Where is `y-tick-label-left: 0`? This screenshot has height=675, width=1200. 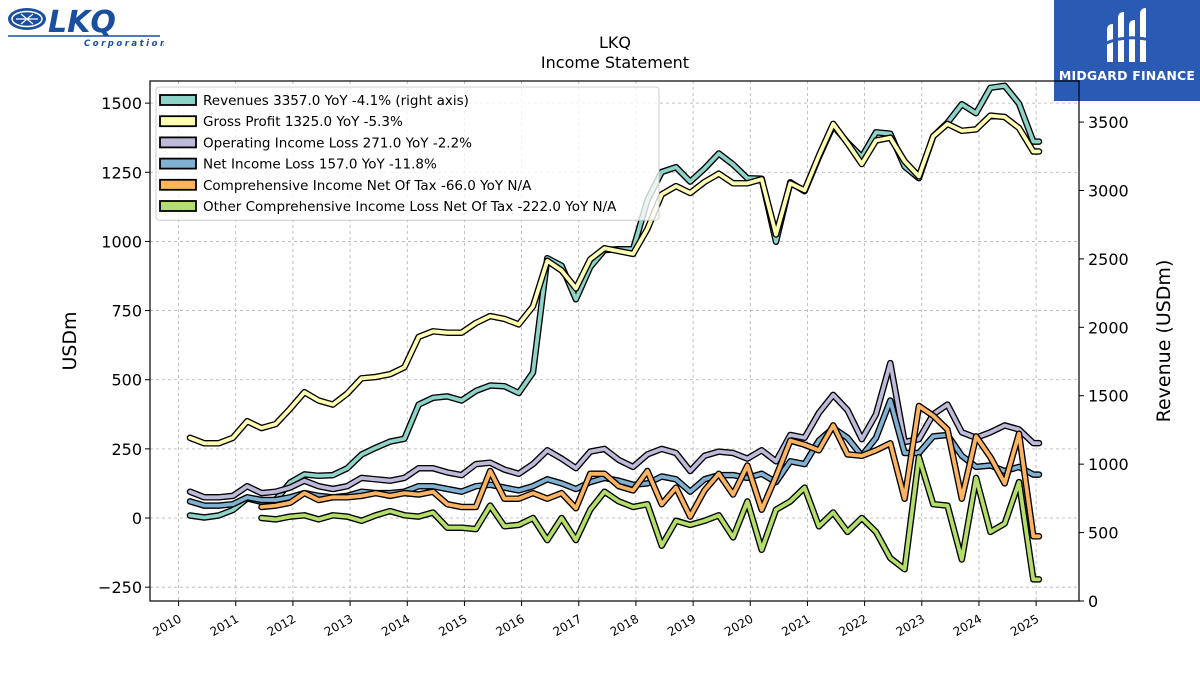 y-tick-label-left: 0 is located at coordinates (137, 518).